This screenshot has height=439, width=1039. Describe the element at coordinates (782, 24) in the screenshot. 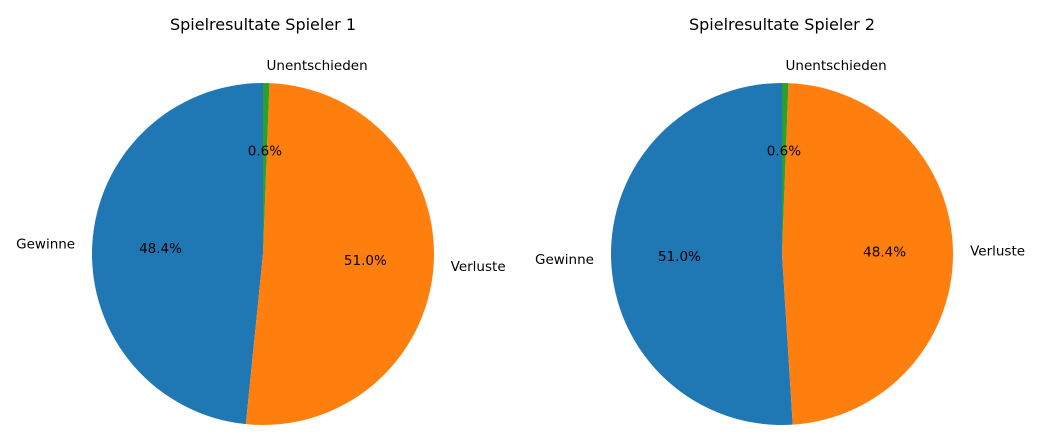

I see `chart-title: Spielresultate Spieler 2` at that location.